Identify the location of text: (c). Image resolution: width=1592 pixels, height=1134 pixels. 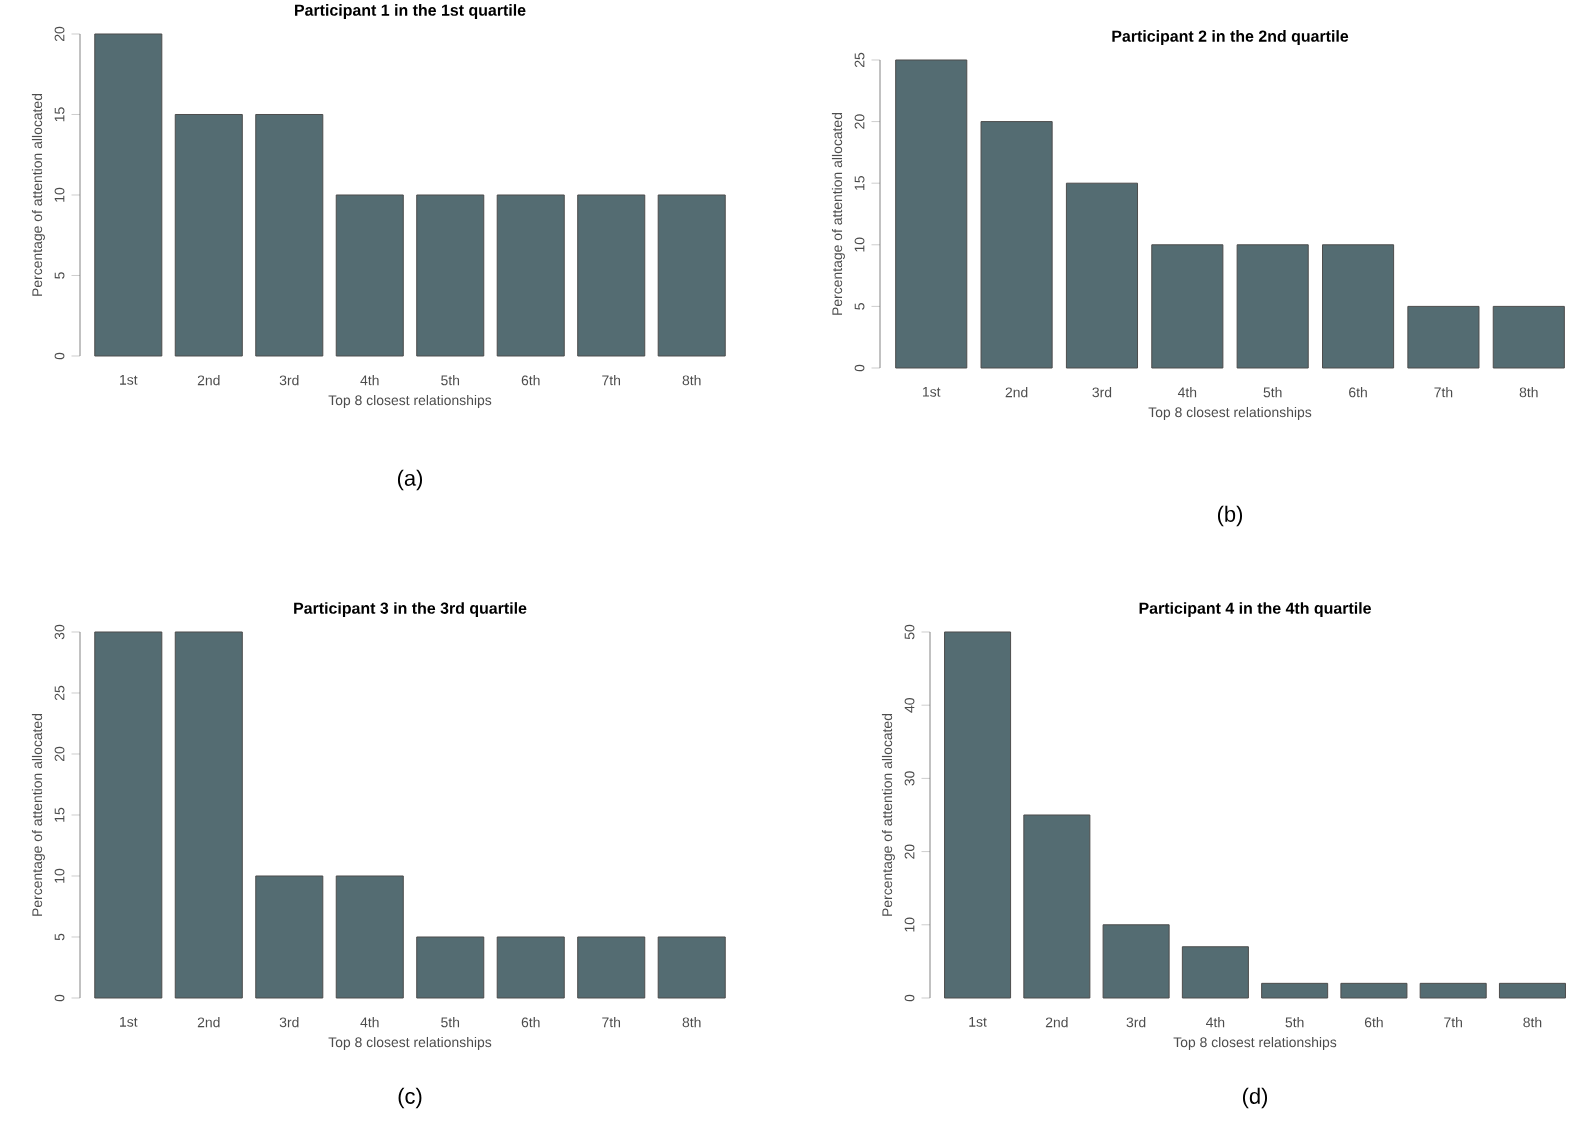
(410, 1098).